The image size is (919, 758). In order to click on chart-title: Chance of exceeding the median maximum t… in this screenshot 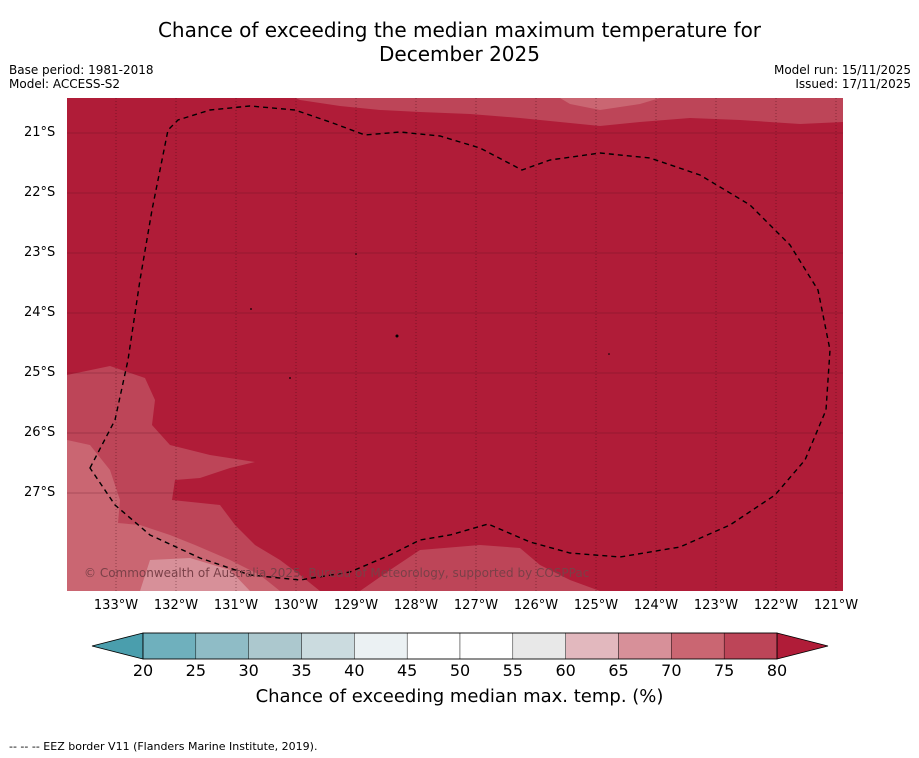, I will do `click(459, 42)`.